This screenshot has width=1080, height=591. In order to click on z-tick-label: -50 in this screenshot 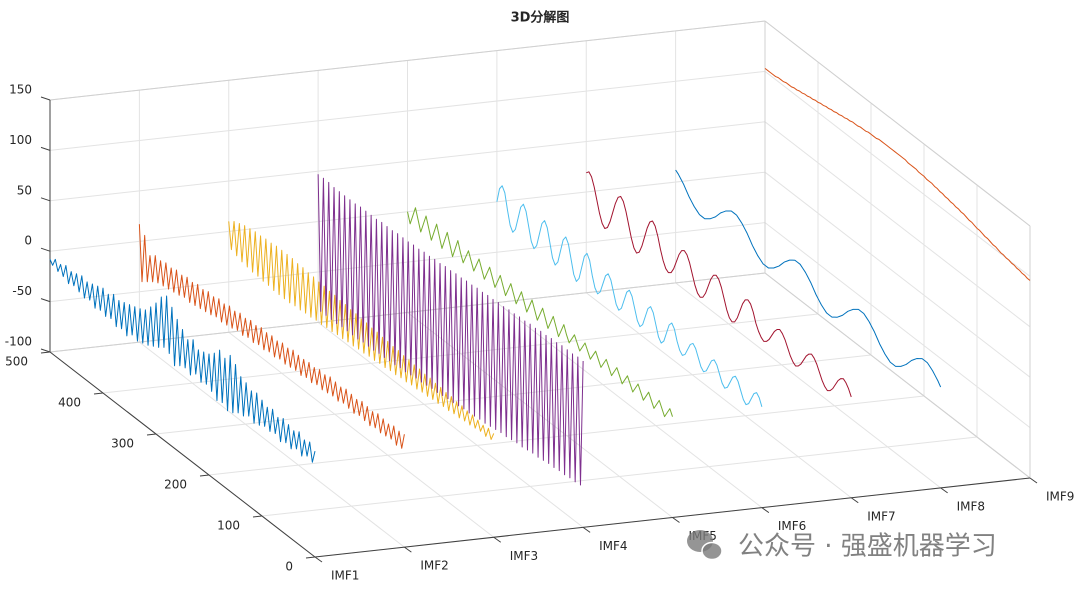, I will do `click(22, 291)`.